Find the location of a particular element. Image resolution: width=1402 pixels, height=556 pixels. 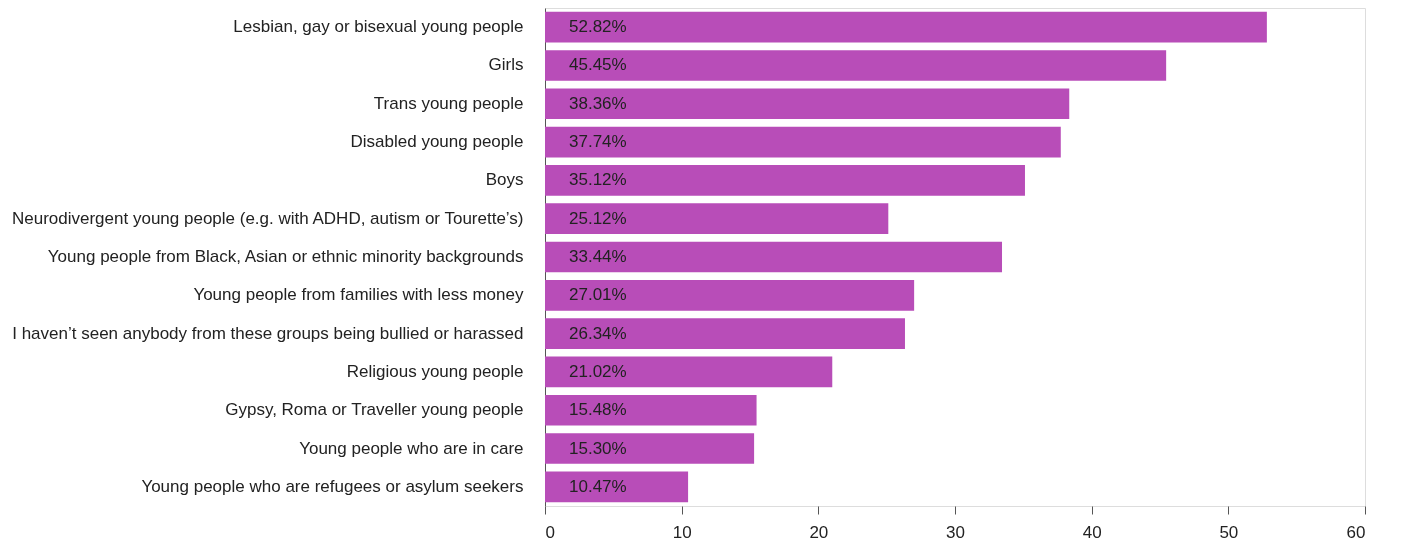

y-tick-label: Young people who are refugees or asylum seekers is located at coordinates (332, 486).